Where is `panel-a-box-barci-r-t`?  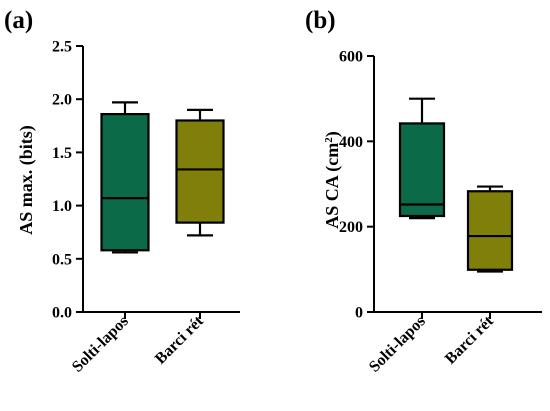 panel-a-box-barci-r-t is located at coordinates (200, 172).